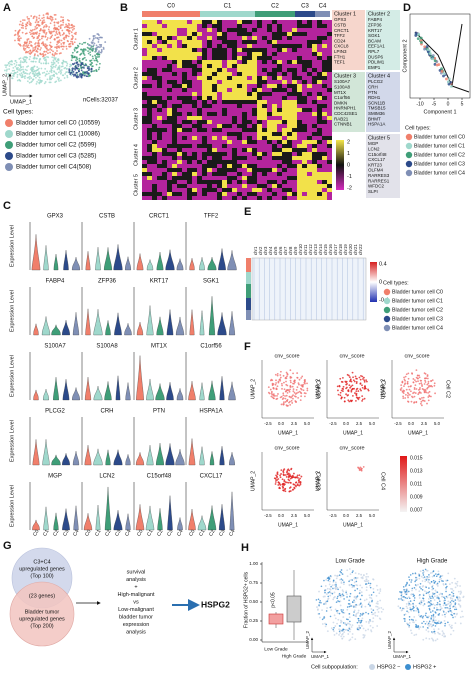 The height and width of the screenshot is (675, 474). I want to click on panel-label: B, so click(124, 8).